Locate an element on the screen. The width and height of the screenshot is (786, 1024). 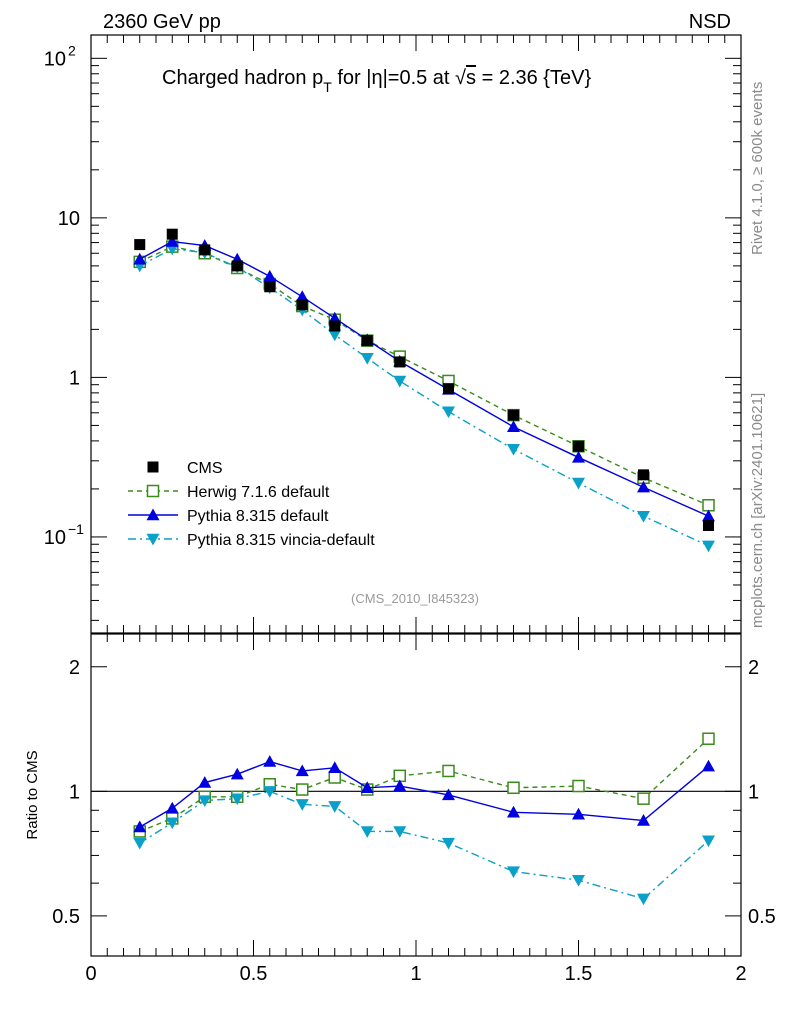
ratio-ytick-label: 1 is located at coordinates (74, 792).